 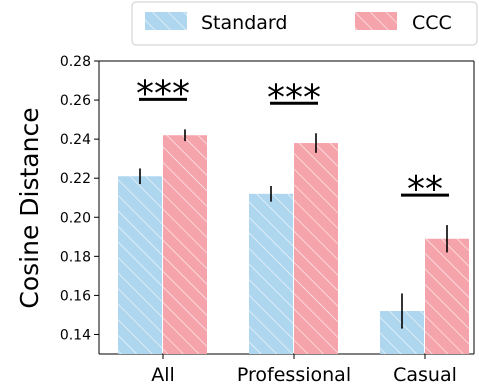 I want to click on bar-ccc-professional-hatch, so click(x=316, y=248).